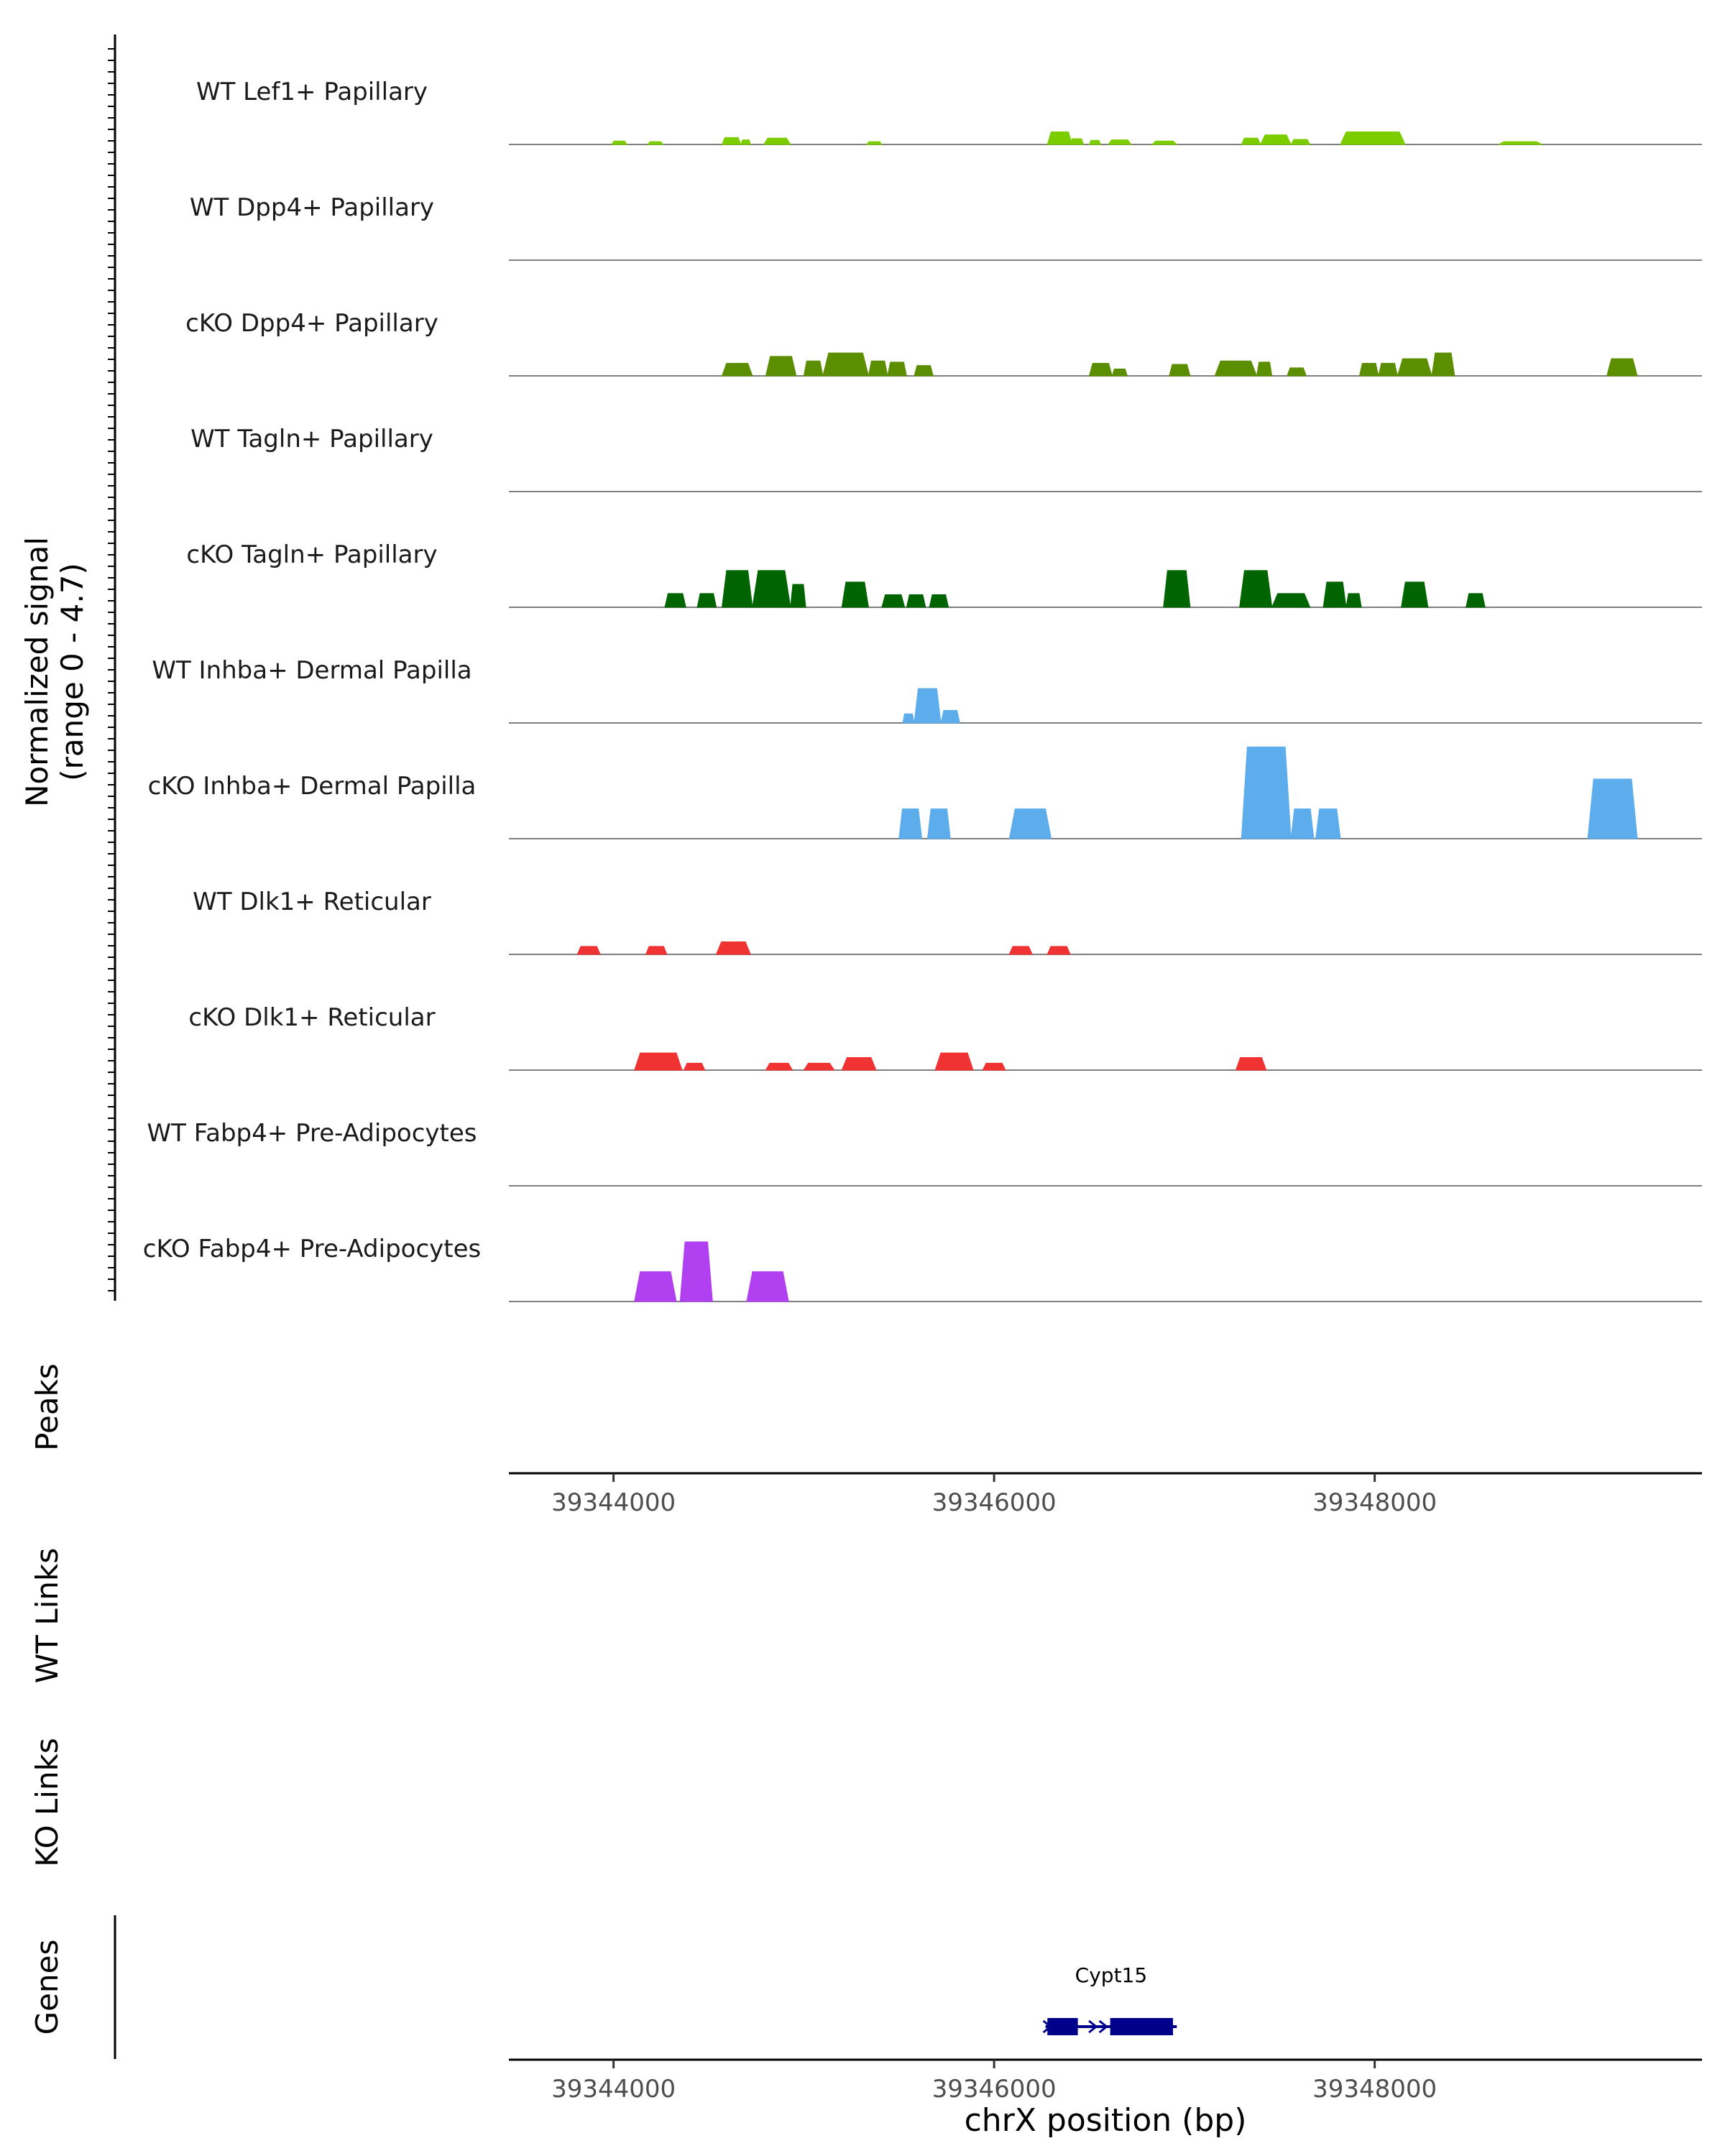  I want to click on gene-name-label: Cypt15, so click(1111, 1975).